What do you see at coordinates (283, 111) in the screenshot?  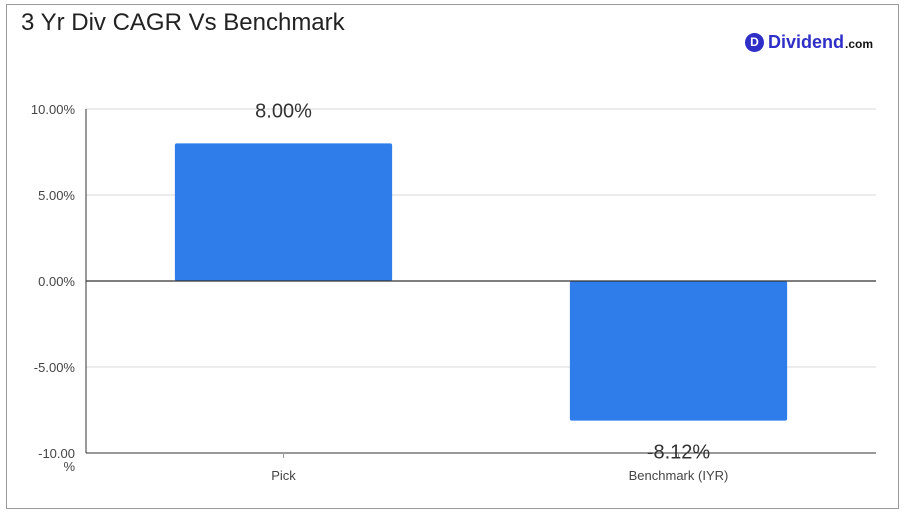 I see `data-label: 8.00%` at bounding box center [283, 111].